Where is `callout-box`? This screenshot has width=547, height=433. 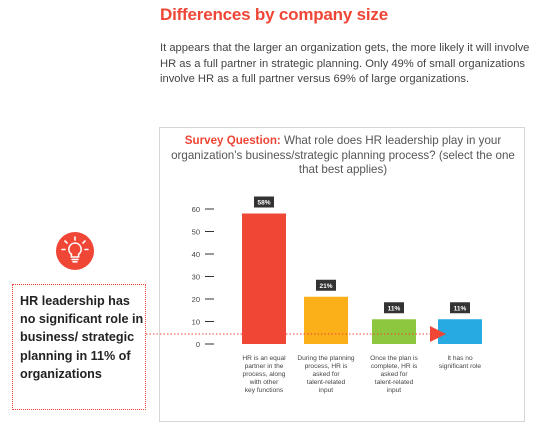
callout-box is located at coordinates (79, 347).